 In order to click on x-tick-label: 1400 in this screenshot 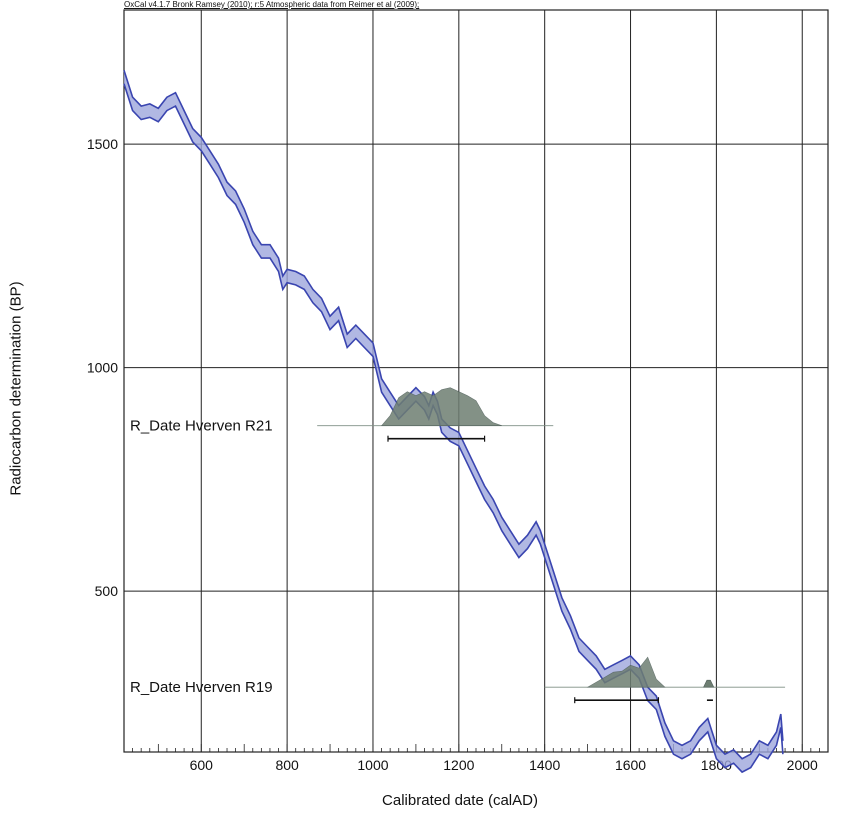, I will do `click(544, 765)`.